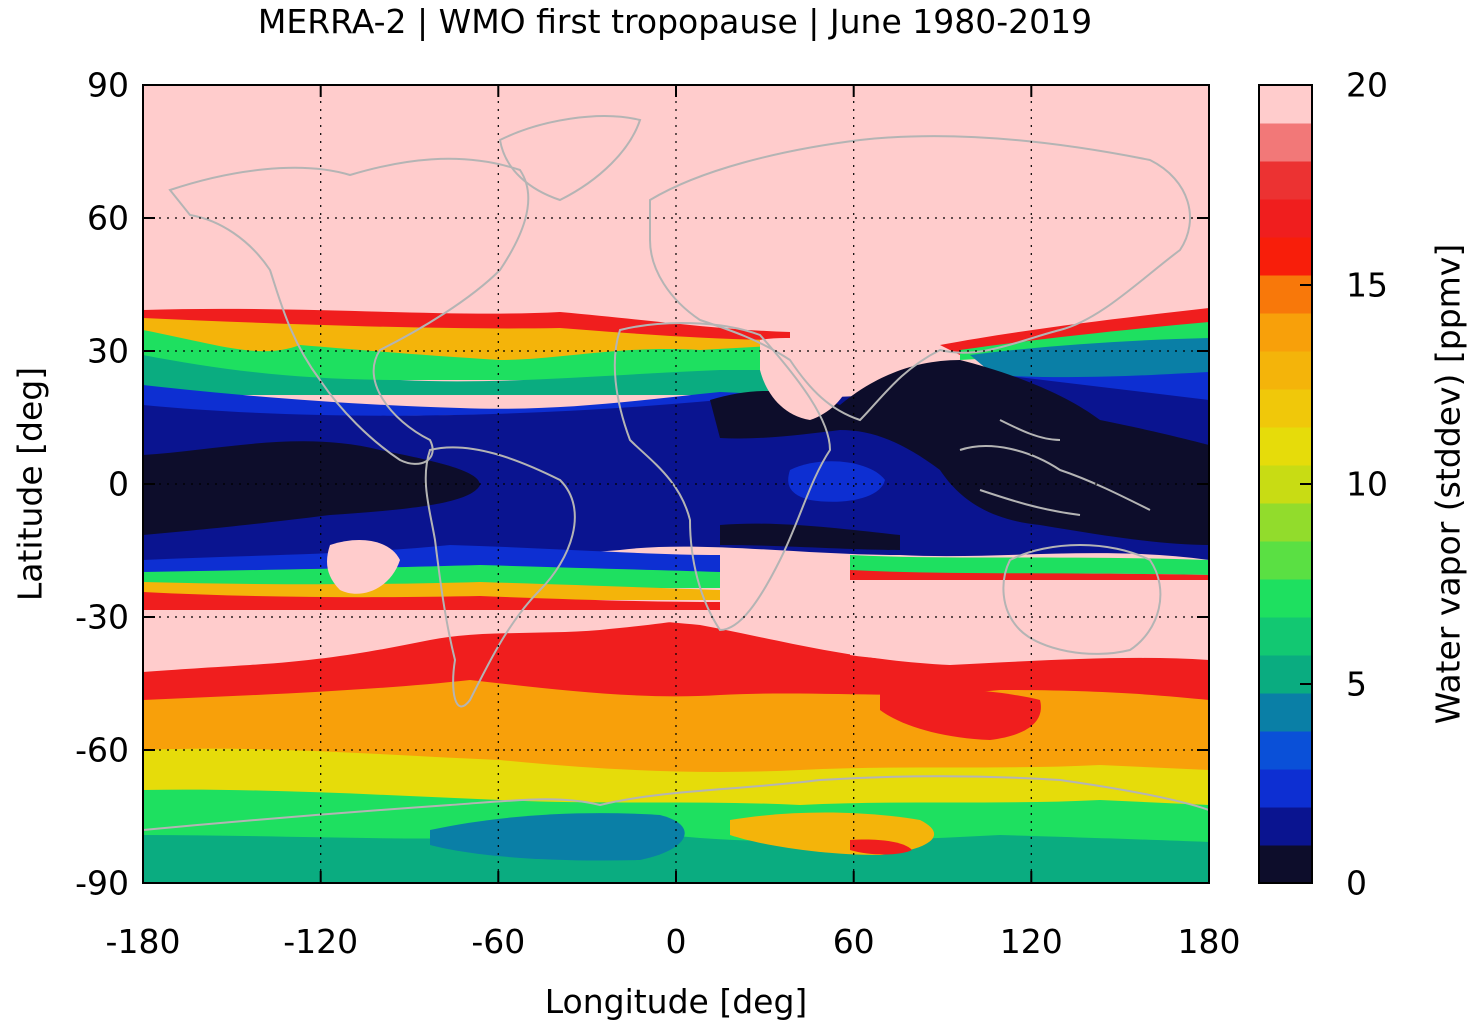  Describe the element at coordinates (466, 375) in the screenshot. I see `nh-band-teal` at that location.